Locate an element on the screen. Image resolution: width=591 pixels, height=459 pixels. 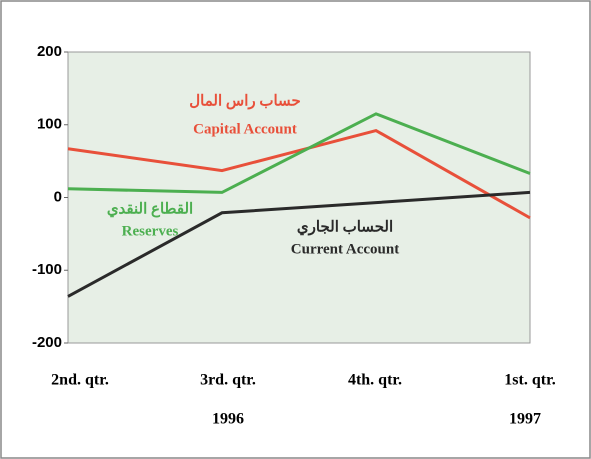
x-tick-label: 1st. qtr. is located at coordinates (529, 380).